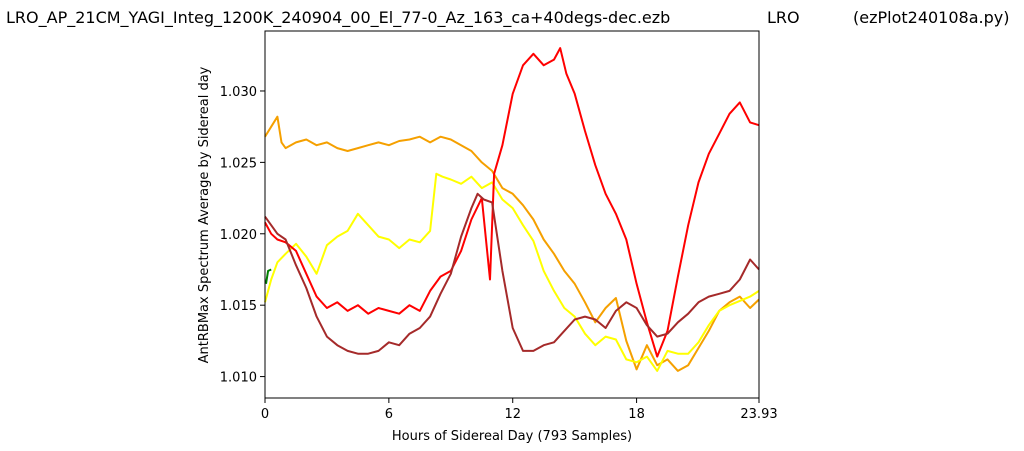  Describe the element at coordinates (783, 17) in the screenshot. I see `chart-title-source: LRO` at that location.